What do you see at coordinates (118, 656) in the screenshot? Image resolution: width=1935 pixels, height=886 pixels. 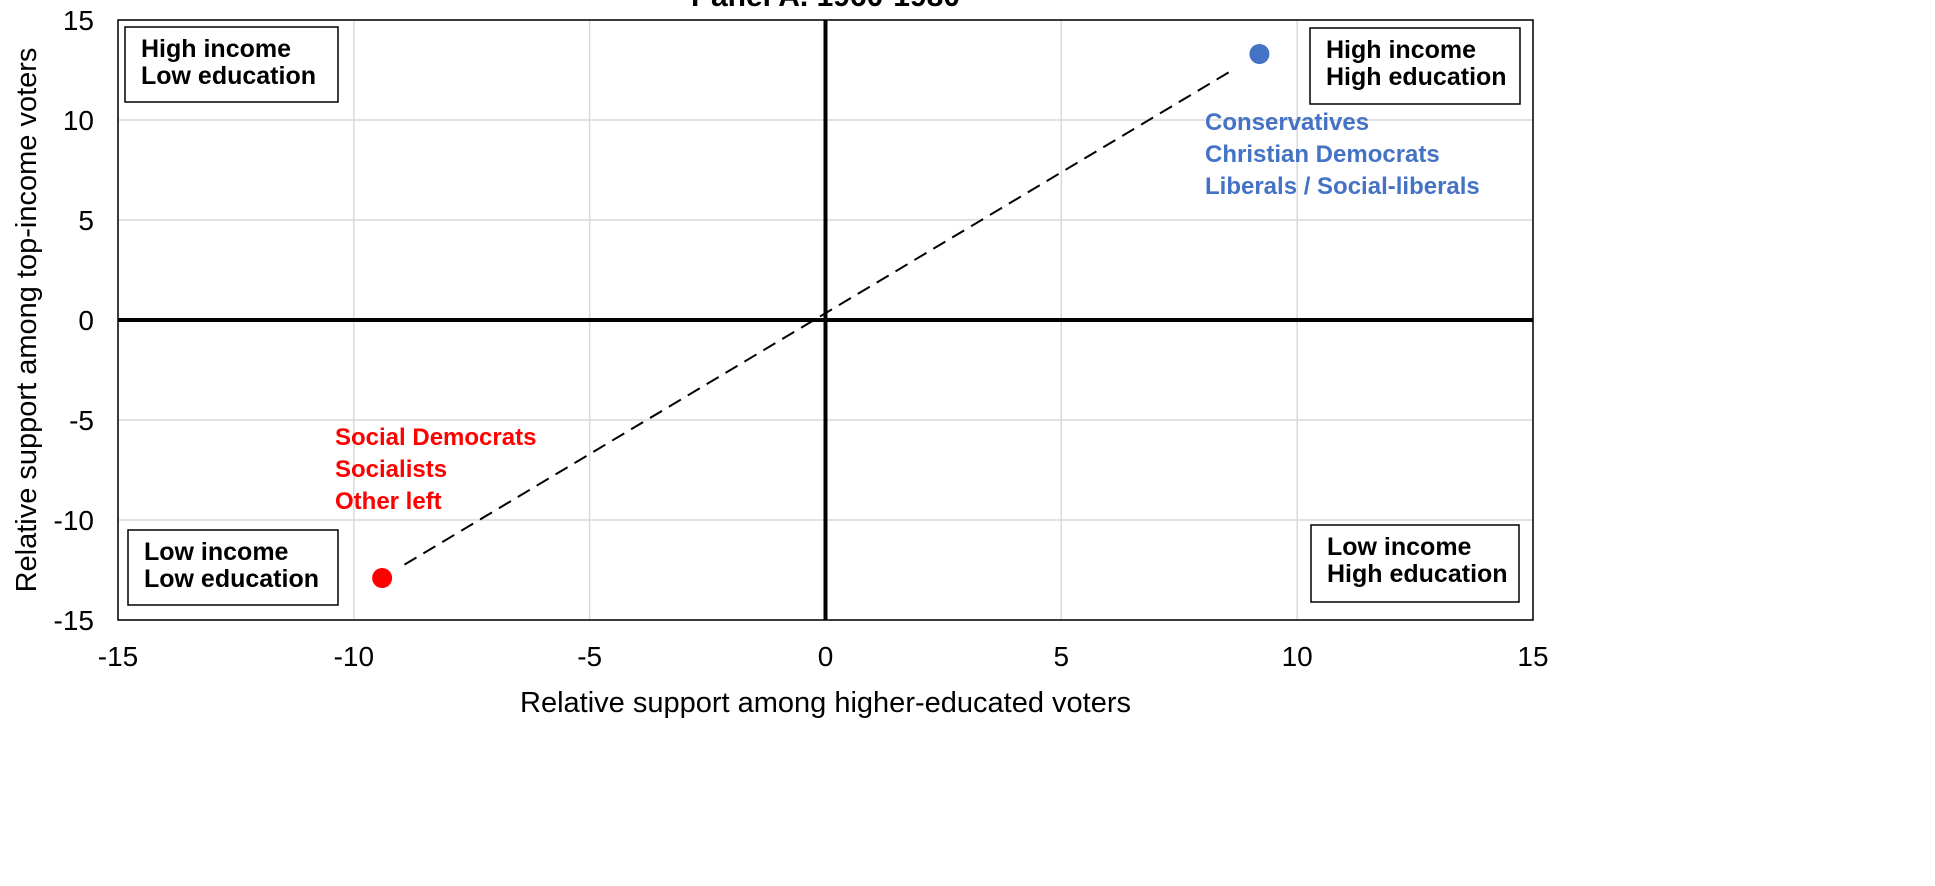 I see `x-tick-label: -15` at bounding box center [118, 656].